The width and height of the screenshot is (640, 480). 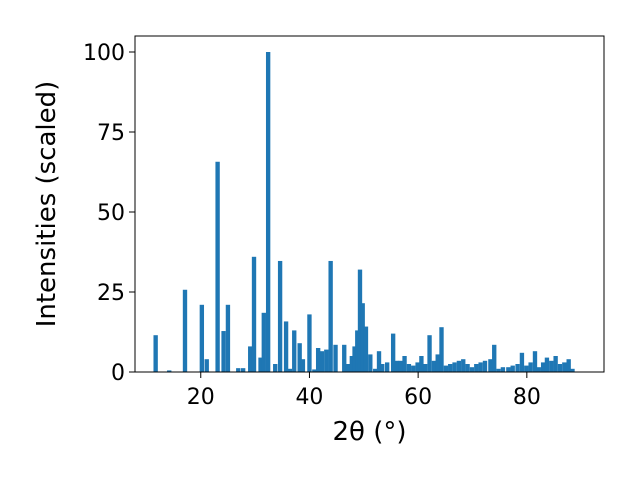 What do you see at coordinates (364, 391) in the screenshot?
I see `x-ticks-group: 20 40 60 80` at bounding box center [364, 391].